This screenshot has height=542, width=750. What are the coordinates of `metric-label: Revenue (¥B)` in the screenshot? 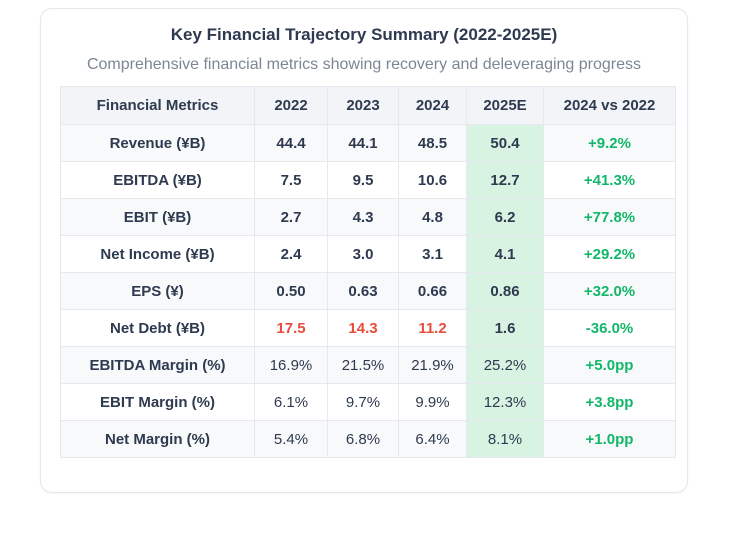 It's located at (157, 143).